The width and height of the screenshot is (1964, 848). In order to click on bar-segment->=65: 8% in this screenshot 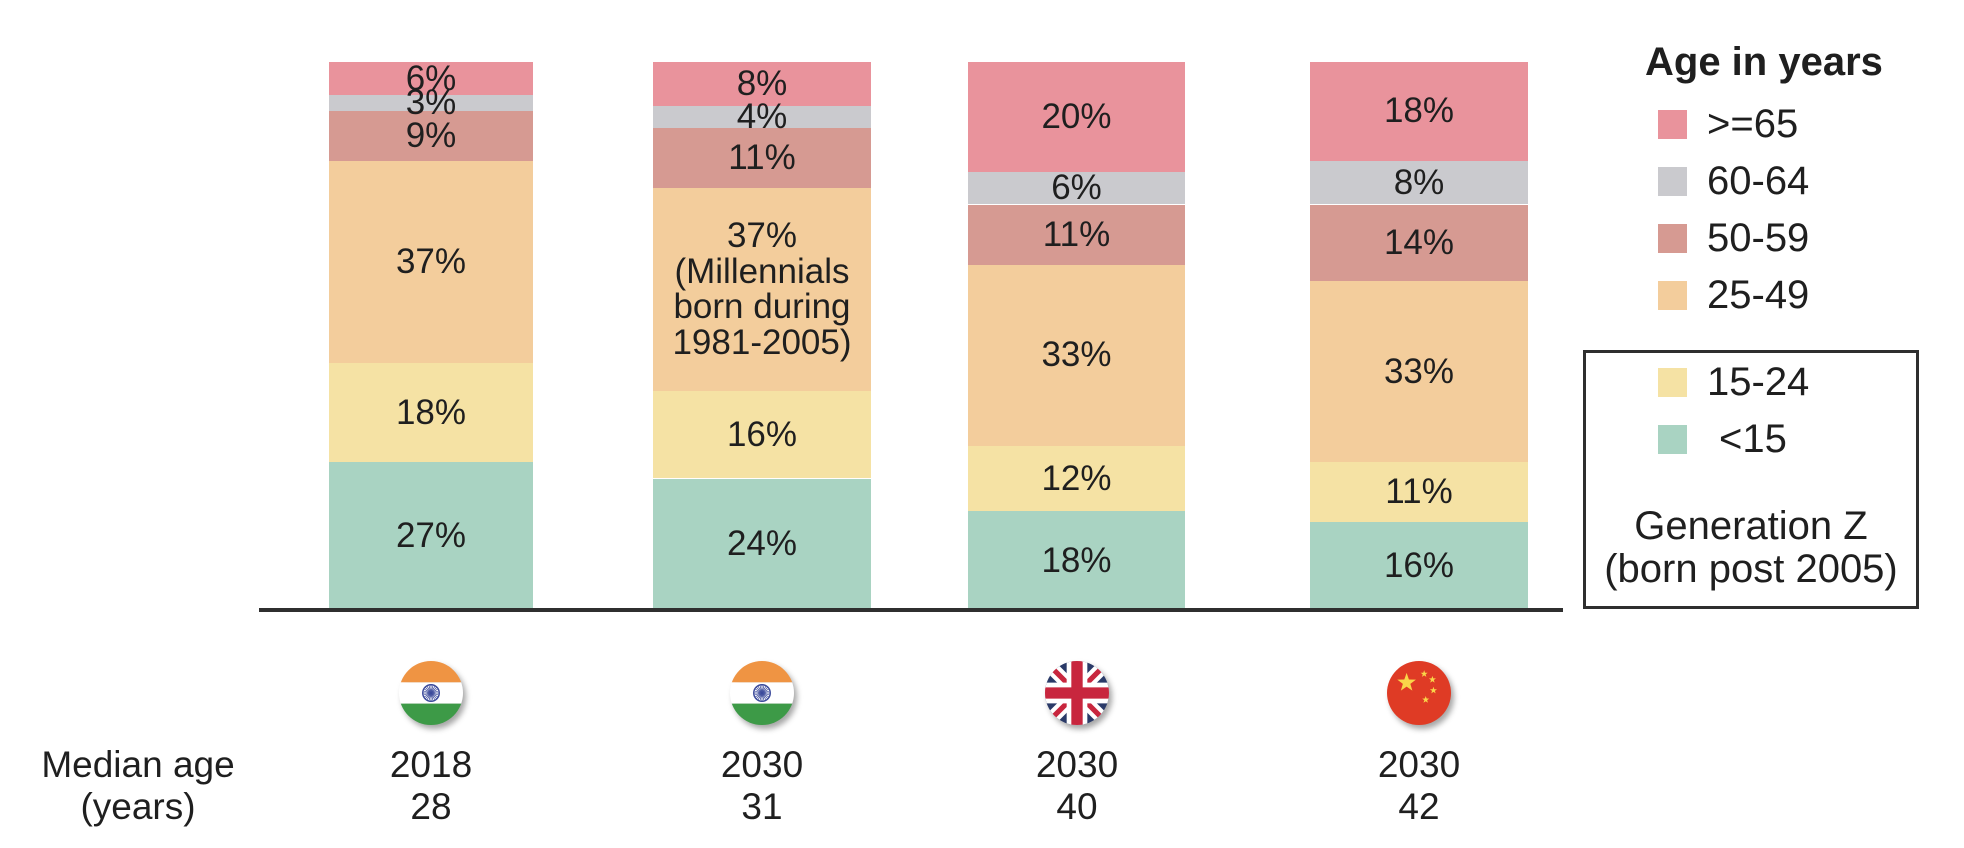, I will do `click(762, 84)`.